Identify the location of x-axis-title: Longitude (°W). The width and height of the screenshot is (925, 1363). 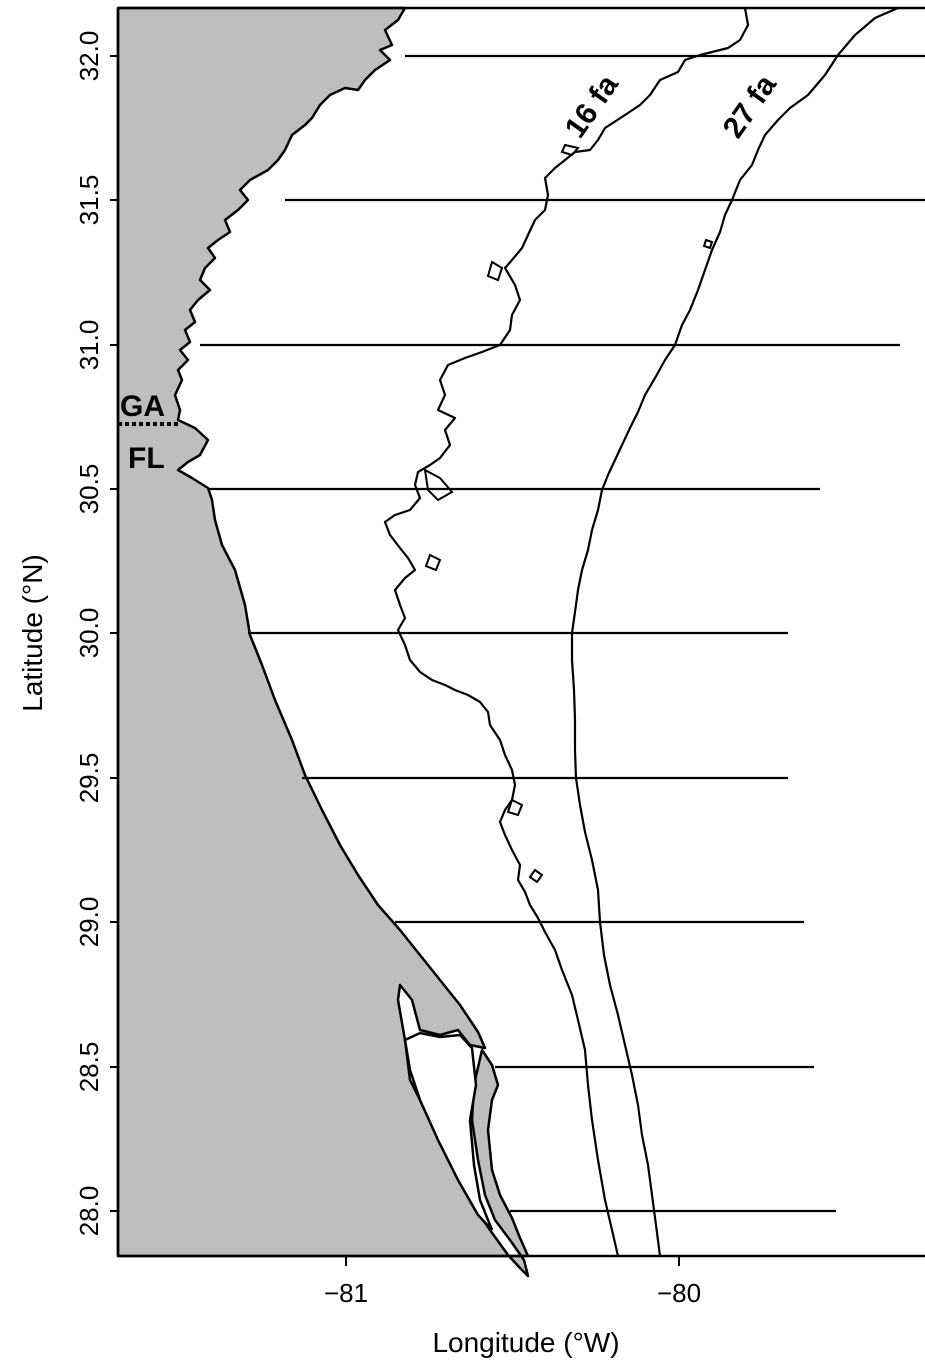
(525, 1342).